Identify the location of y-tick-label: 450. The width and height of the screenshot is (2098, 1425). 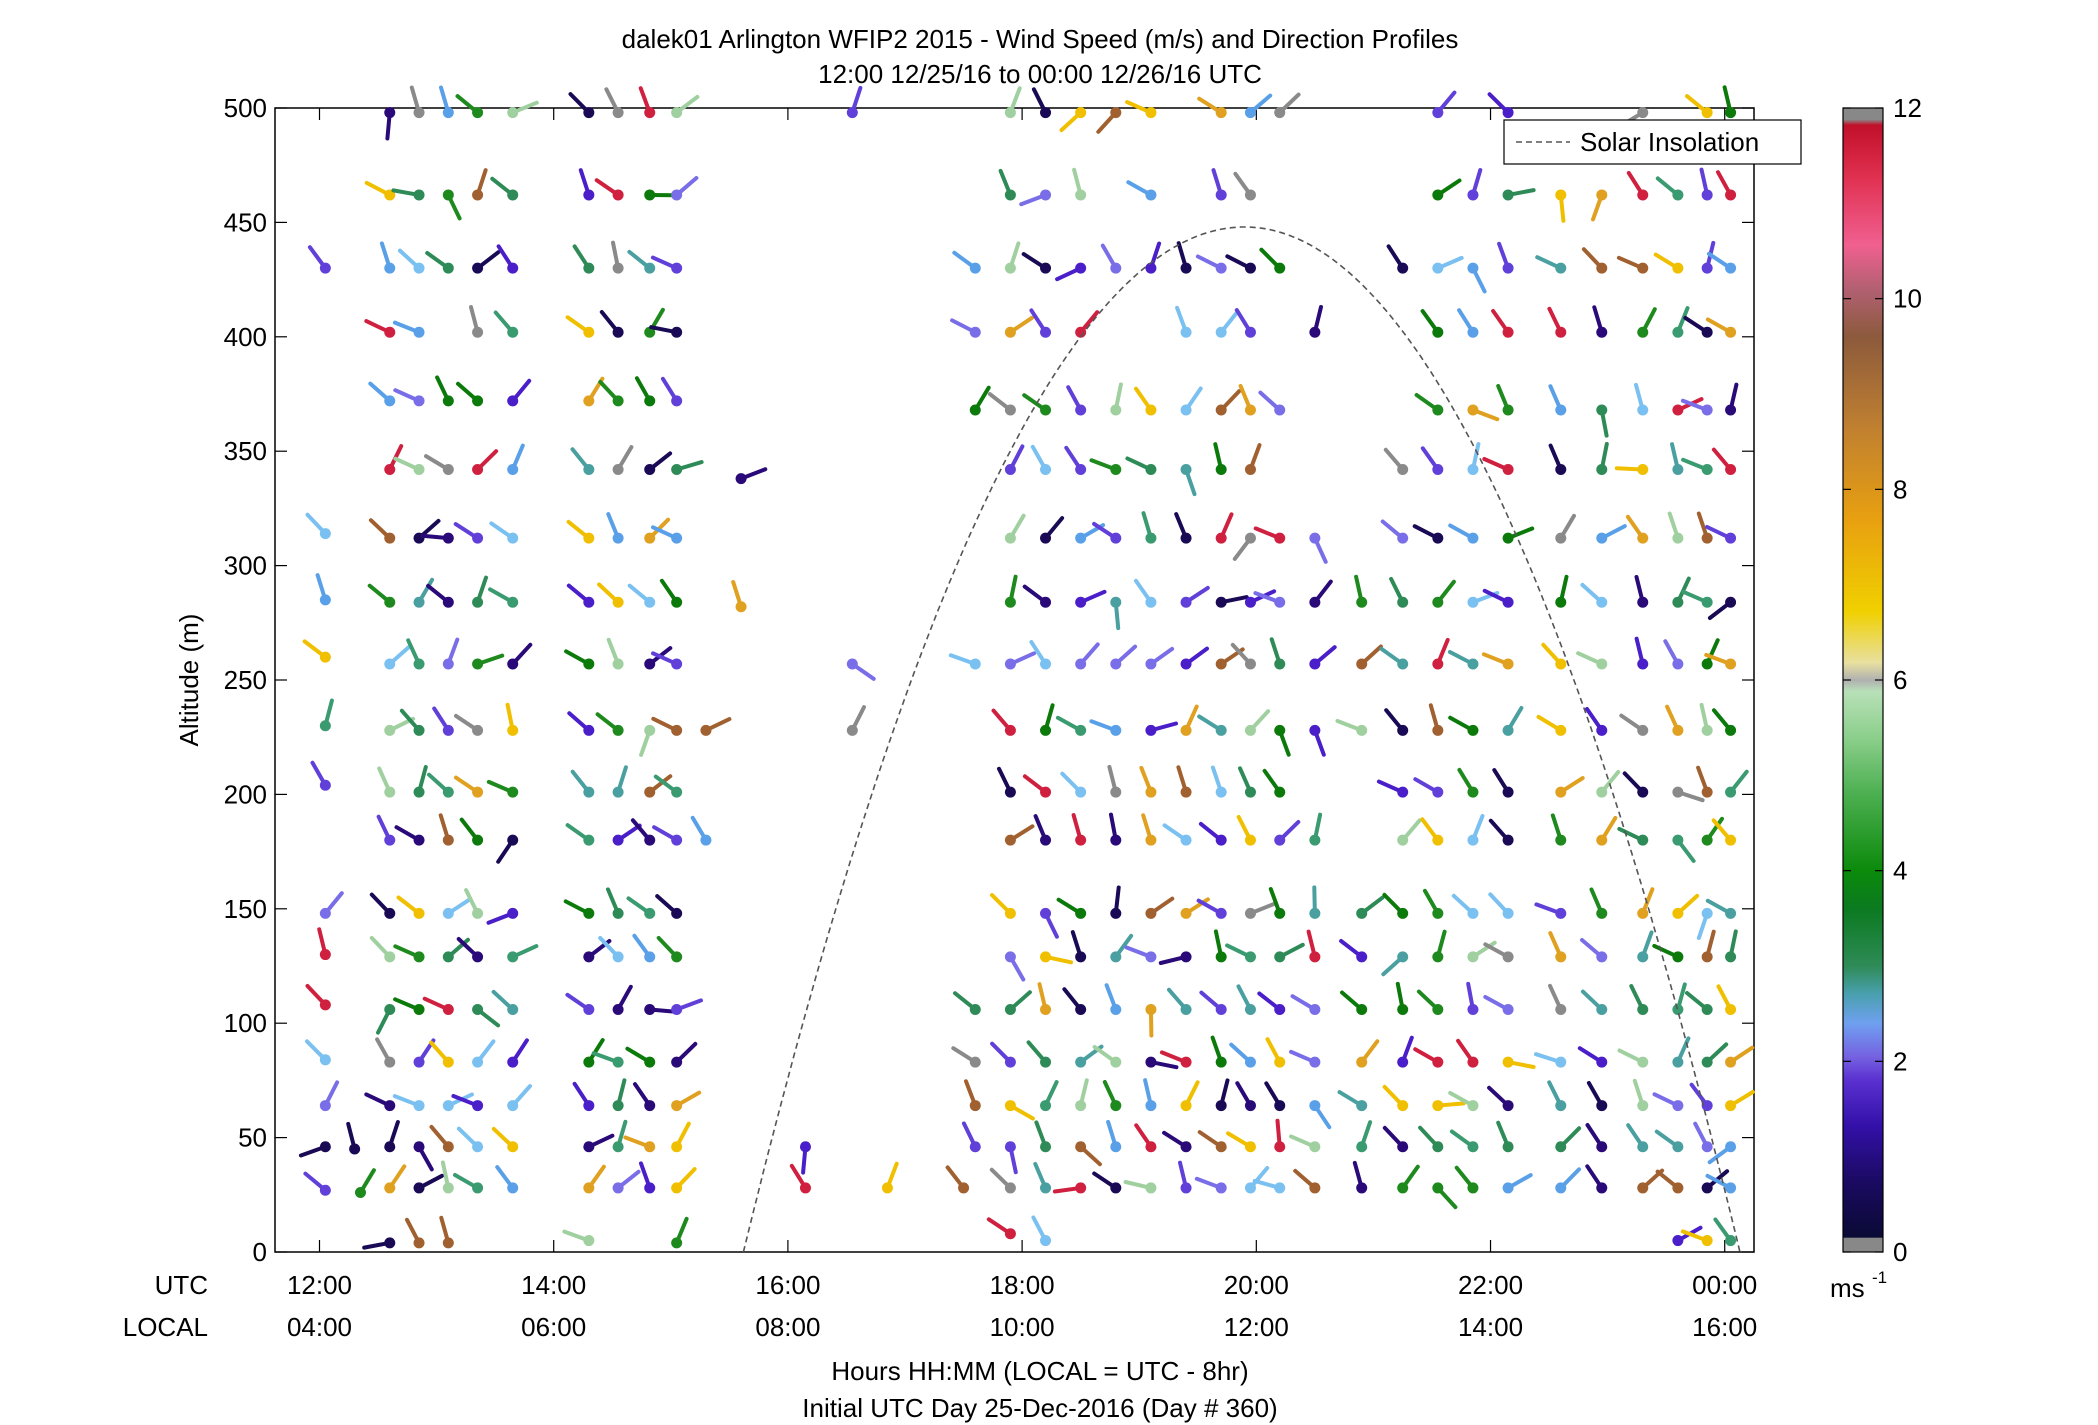
(245, 222).